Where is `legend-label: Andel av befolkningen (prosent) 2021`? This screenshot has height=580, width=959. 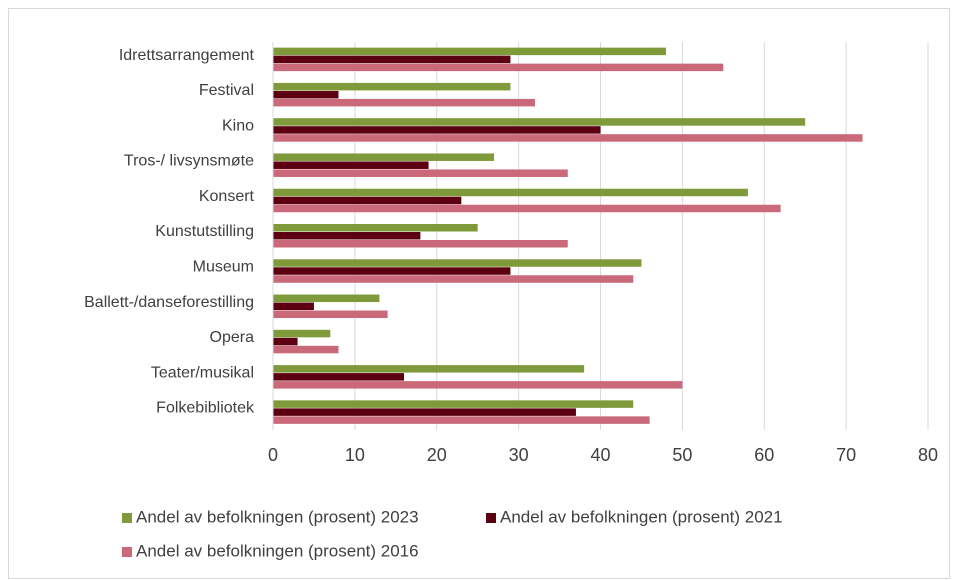
legend-label: Andel av befolkningen (prosent) 2021 is located at coordinates (641, 516).